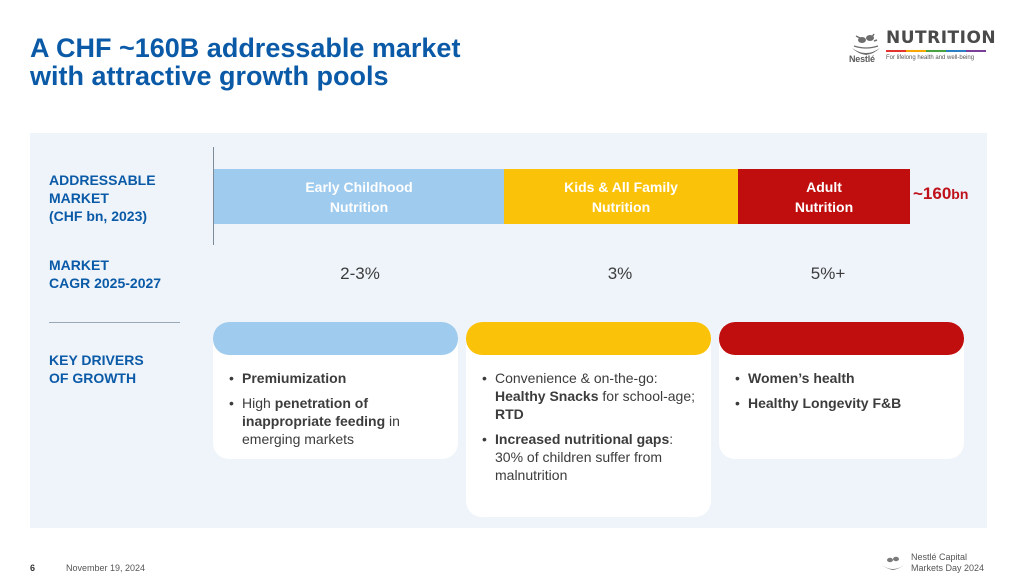  I want to click on driver-text: Healthy Snacks, so click(547, 396).